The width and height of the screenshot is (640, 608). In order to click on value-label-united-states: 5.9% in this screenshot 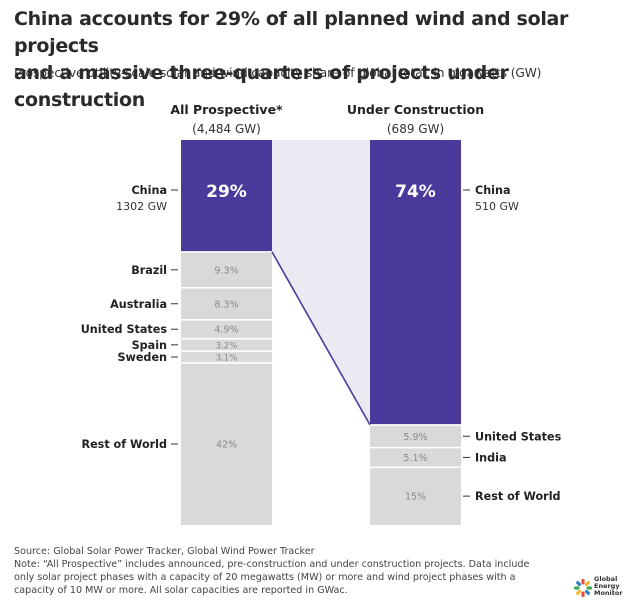, I will do `click(415, 437)`.